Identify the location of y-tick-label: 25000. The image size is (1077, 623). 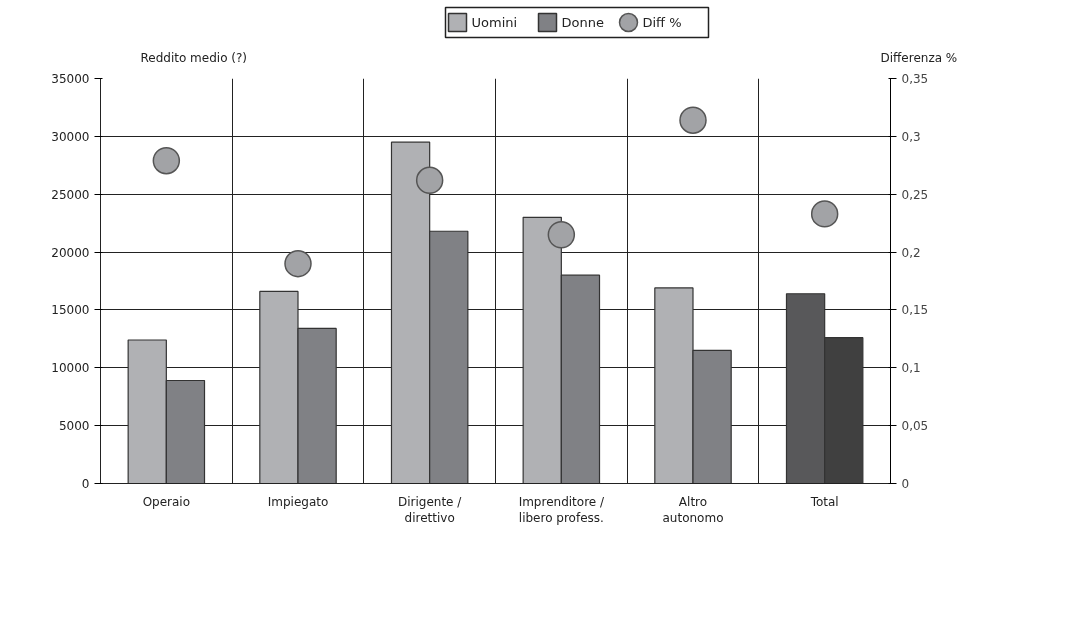
(70, 194).